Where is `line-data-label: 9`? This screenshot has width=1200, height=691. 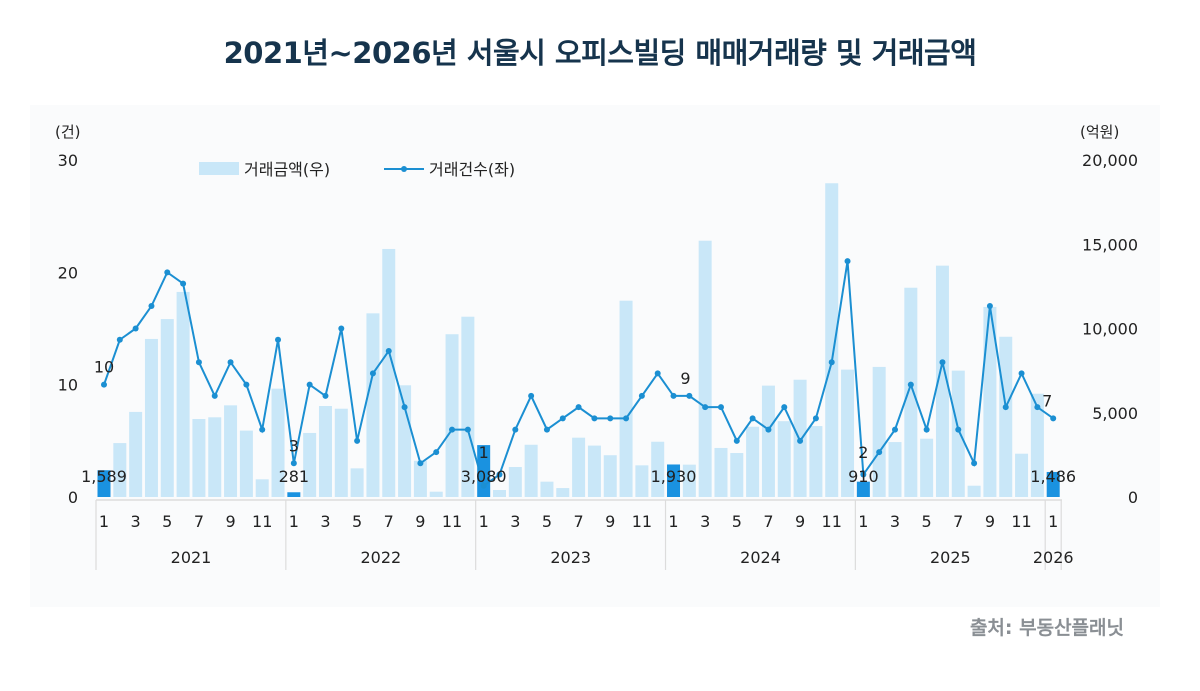
line-data-label: 9 is located at coordinates (685, 378).